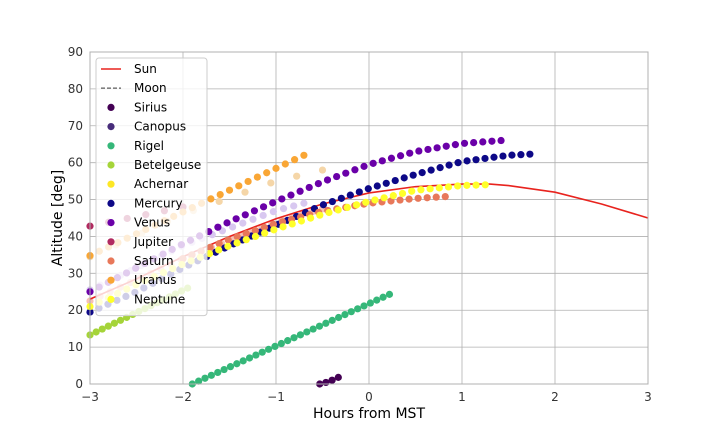  Describe the element at coordinates (146, 299) in the screenshot. I see `legend-entry-neptune: Neptune` at that location.